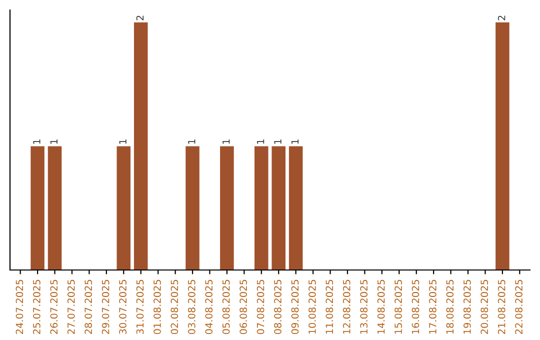  What do you see at coordinates (467, 307) in the screenshot?
I see `x-tick-label: 19.08.2025` at bounding box center [467, 307].